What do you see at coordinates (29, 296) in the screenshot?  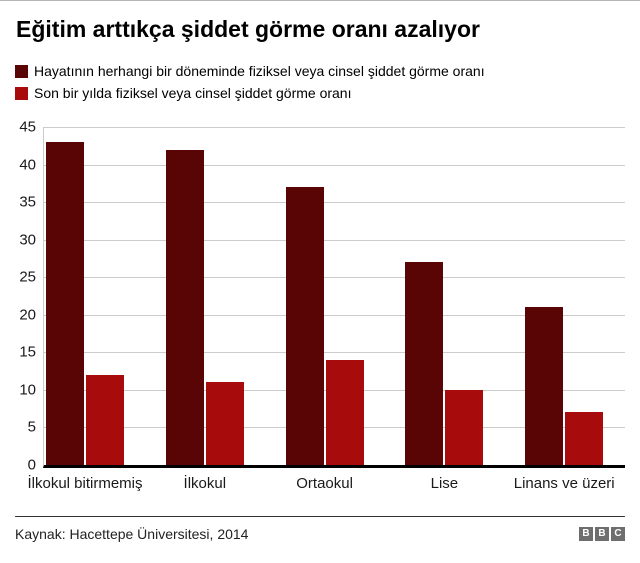 I see `y-axis: 0 5 10 15 20 25 30 35 40 45` at bounding box center [29, 296].